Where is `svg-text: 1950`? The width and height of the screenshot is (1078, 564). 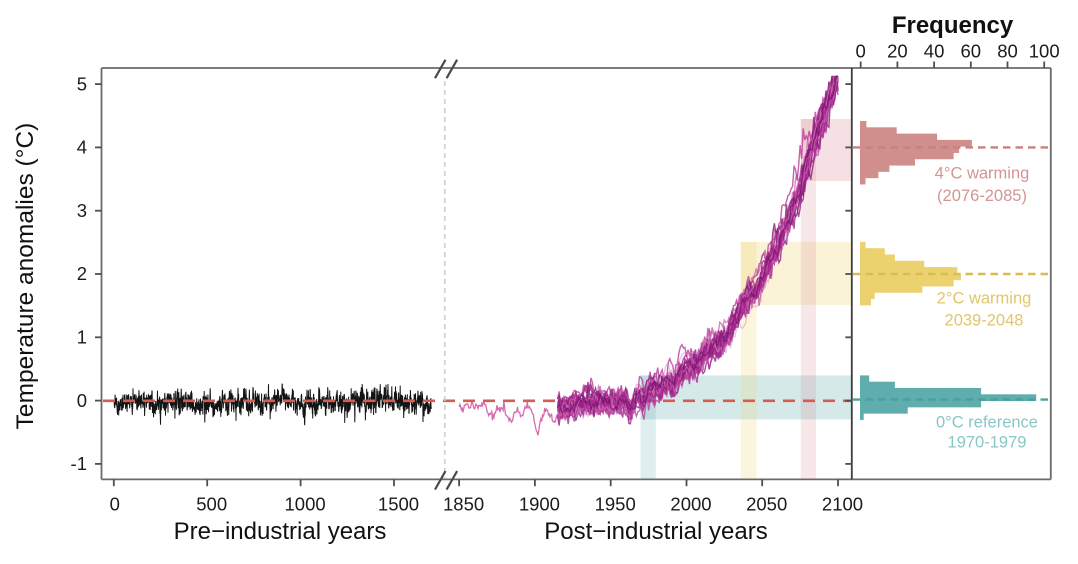
svg-text: 1950 is located at coordinates (615, 504).